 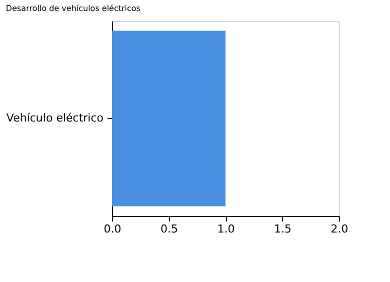 I want to click on chart-title: Desarrollo de vehículos eléctricos, so click(x=73, y=8).